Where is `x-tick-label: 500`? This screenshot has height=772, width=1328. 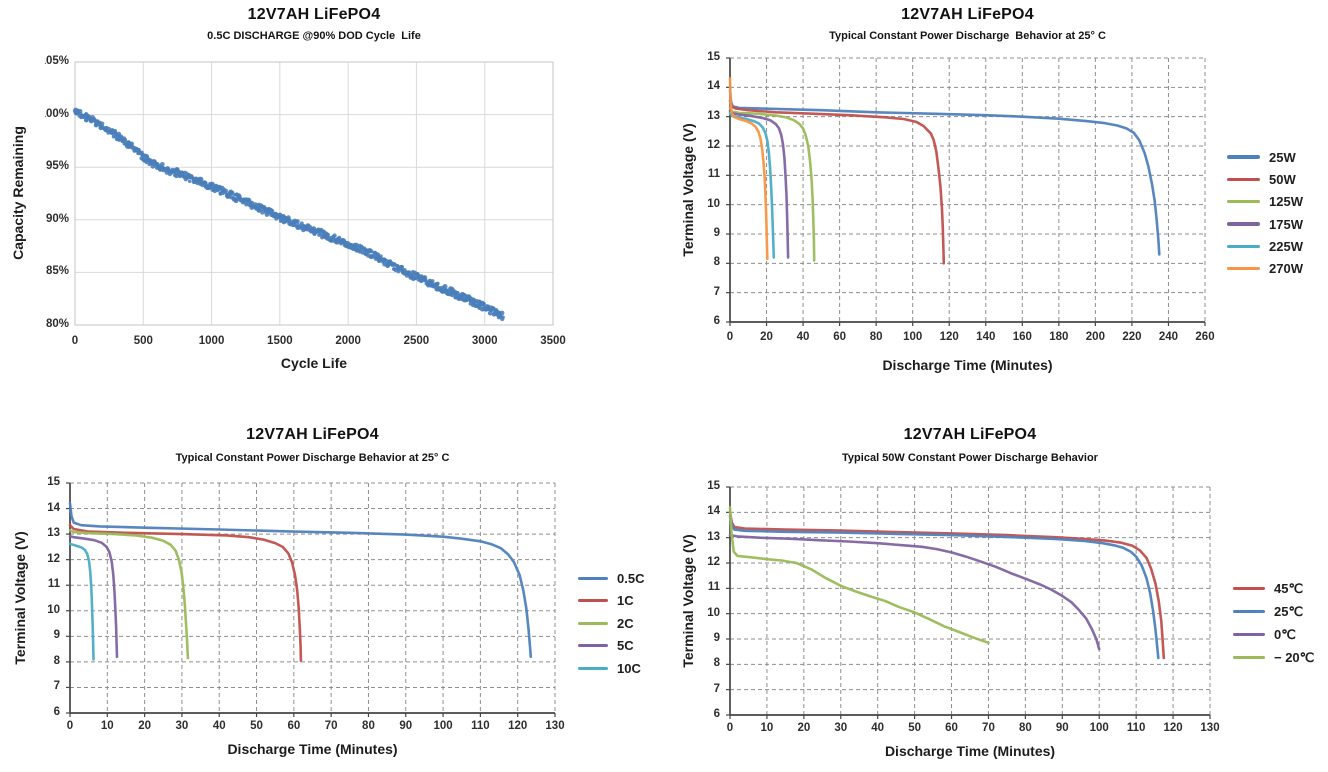 x-tick-label: 500 is located at coordinates (143, 341).